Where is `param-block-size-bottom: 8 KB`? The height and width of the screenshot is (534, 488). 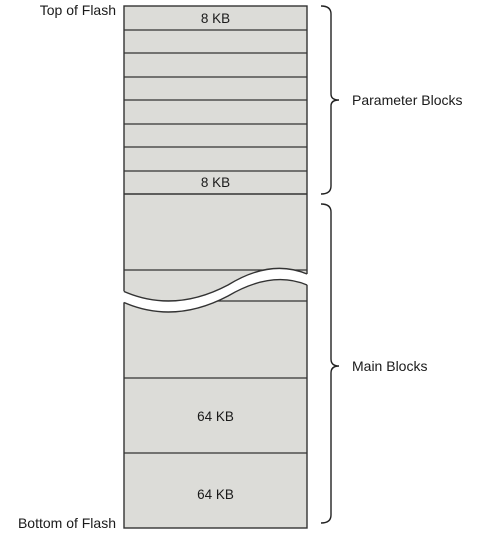 param-block-size-bottom: 8 KB is located at coordinates (215, 182).